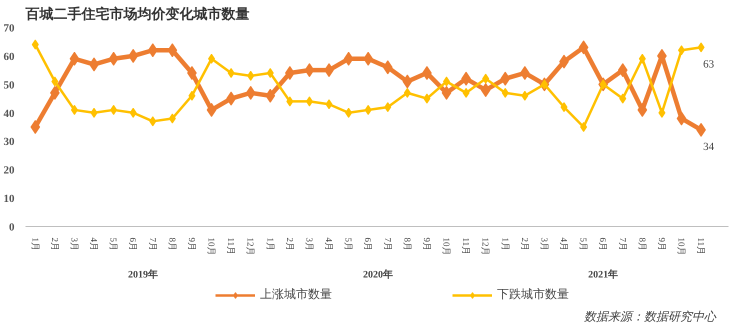  Describe the element at coordinates (143, 274) in the screenshot. I see `text: 2019年` at that location.